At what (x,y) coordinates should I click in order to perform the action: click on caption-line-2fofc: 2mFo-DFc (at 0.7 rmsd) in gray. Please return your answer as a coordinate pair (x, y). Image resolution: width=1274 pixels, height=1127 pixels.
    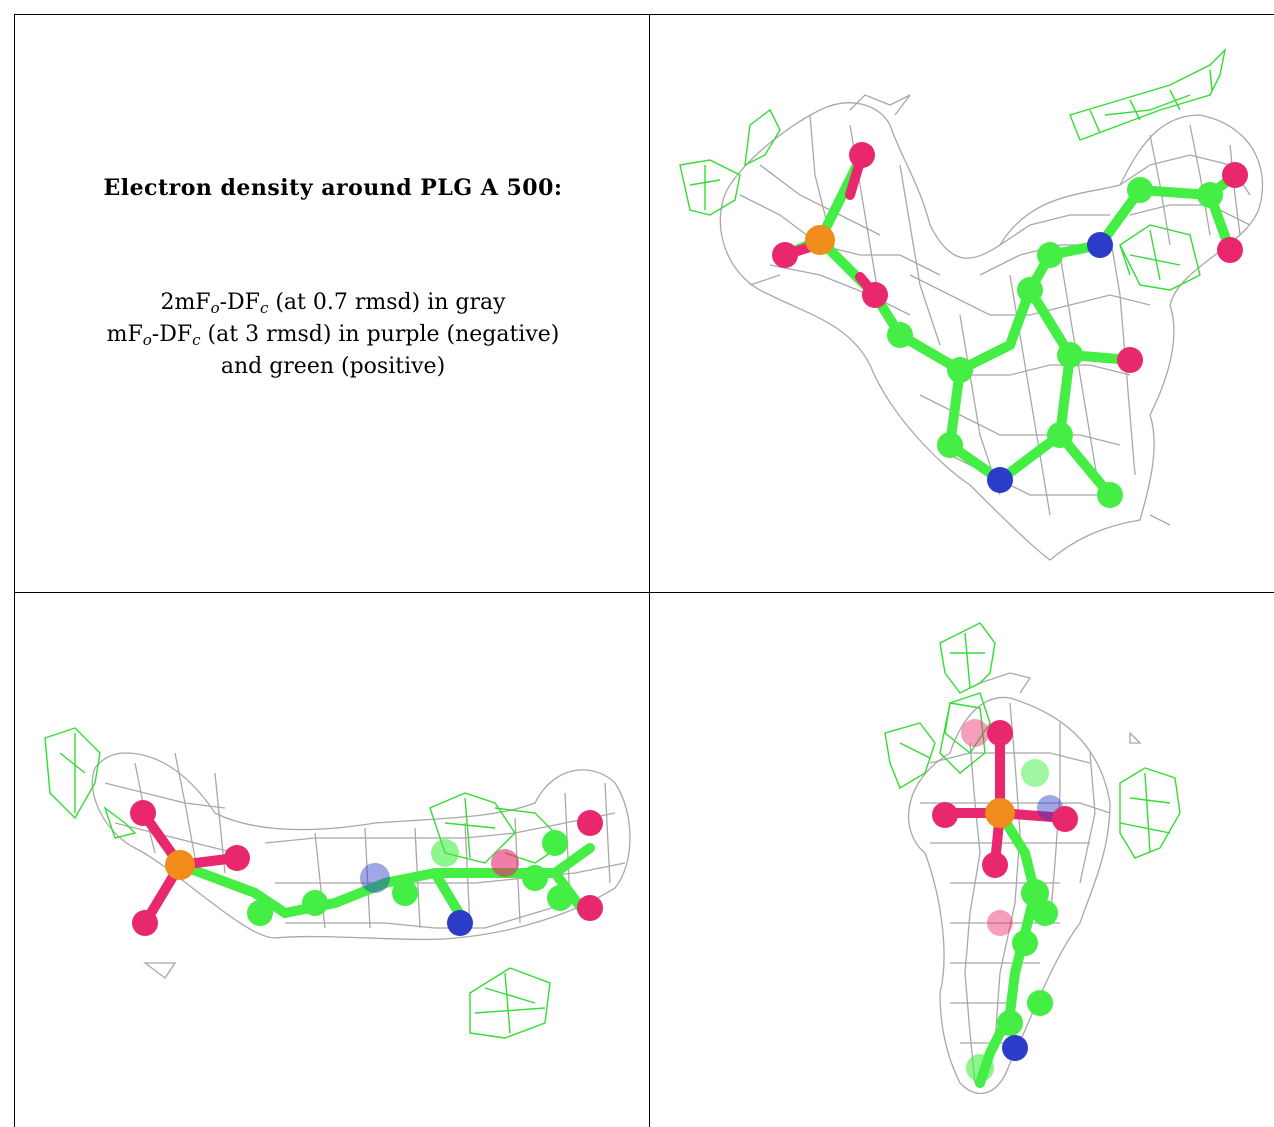
    Looking at the image, I should click on (333, 303).